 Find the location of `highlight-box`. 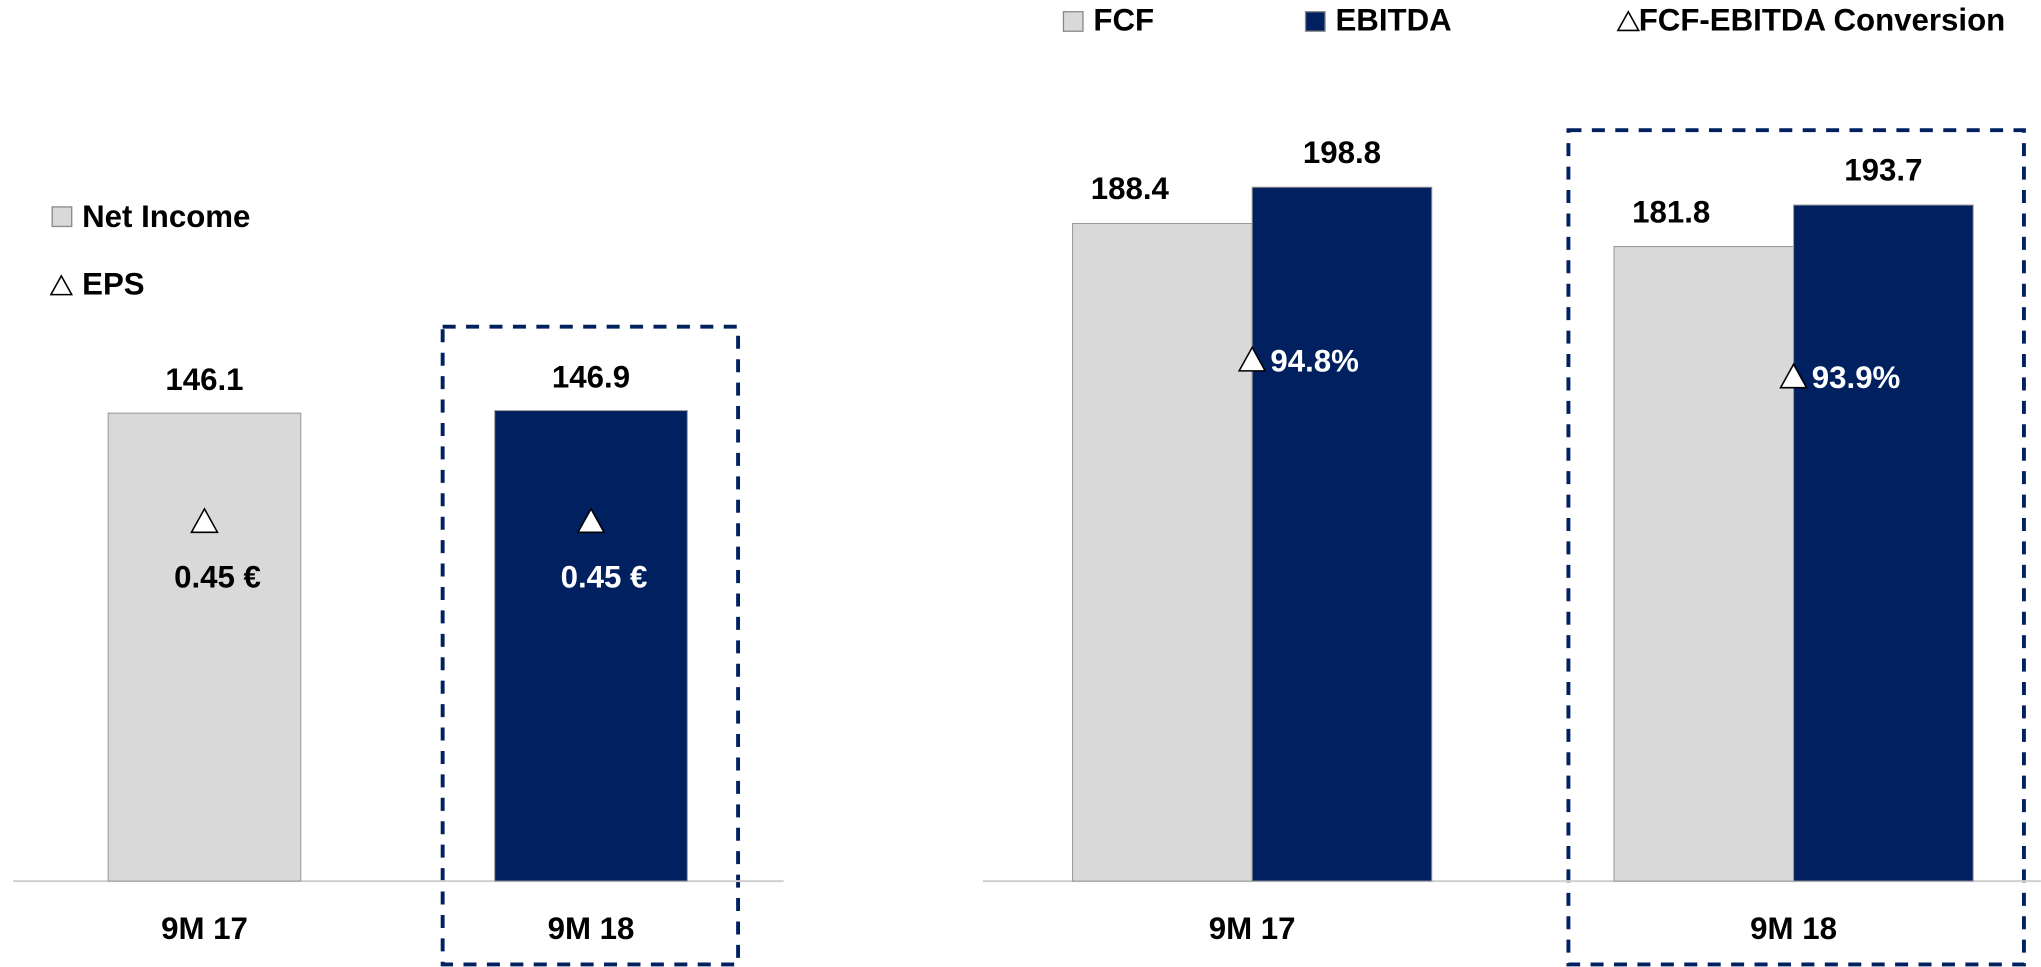

highlight-box is located at coordinates (590, 645).